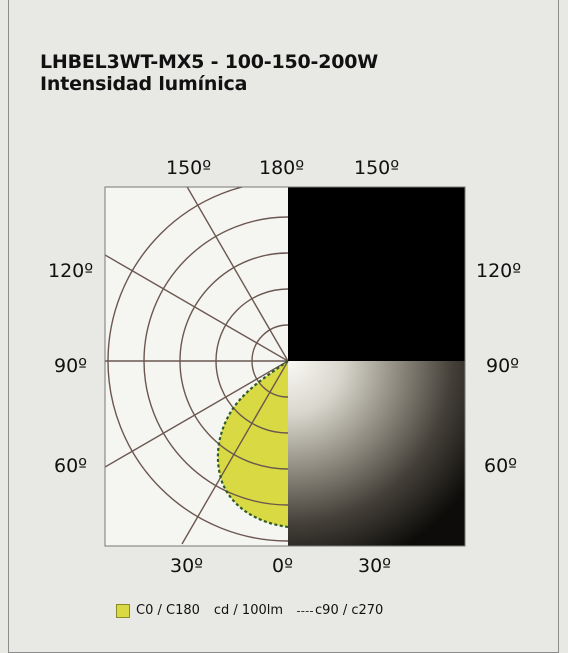  What do you see at coordinates (283, 566) in the screenshot?
I see `label-bottom-0: 0º` at bounding box center [283, 566].